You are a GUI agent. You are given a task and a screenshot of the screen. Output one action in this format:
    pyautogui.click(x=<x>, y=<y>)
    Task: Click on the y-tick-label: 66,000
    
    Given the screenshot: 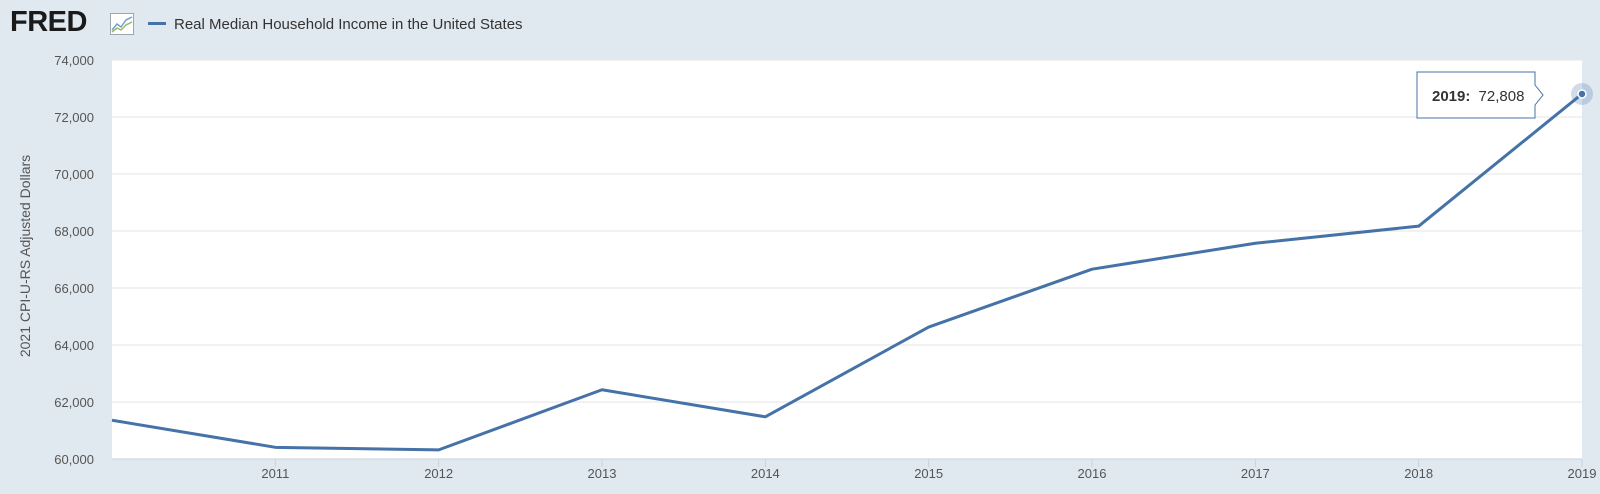 What is the action you would take?
    pyautogui.click(x=74, y=288)
    